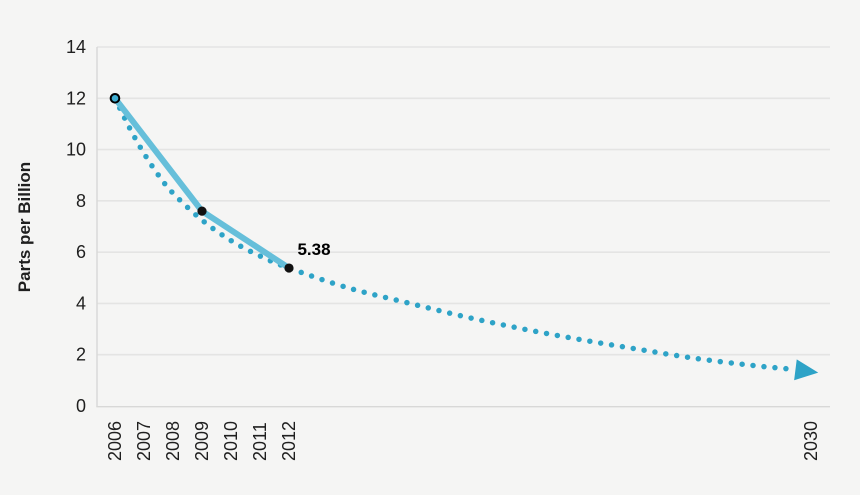  What do you see at coordinates (231, 441) in the screenshot?
I see `svg-text: 2010` at bounding box center [231, 441].